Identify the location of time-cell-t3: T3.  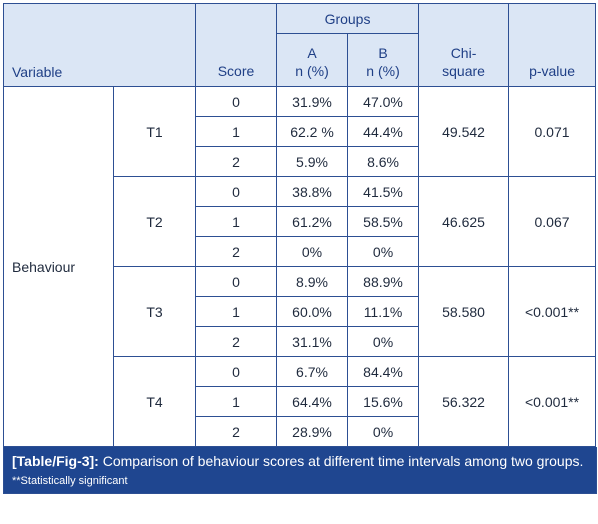
(154, 311).